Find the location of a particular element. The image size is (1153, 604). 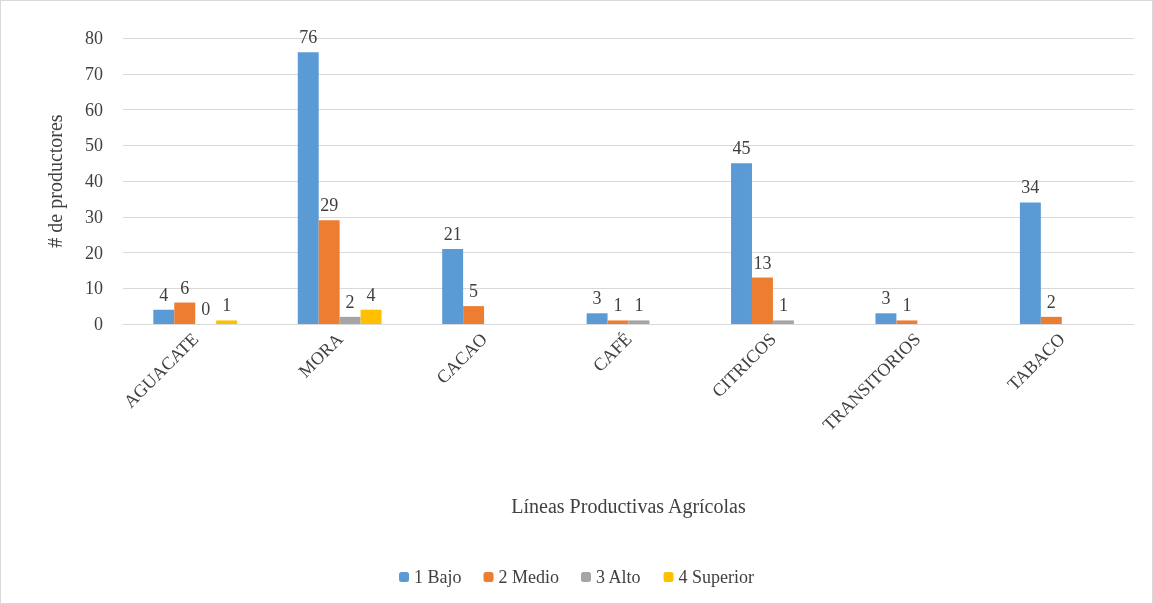

data-label: 29 is located at coordinates (329, 205).